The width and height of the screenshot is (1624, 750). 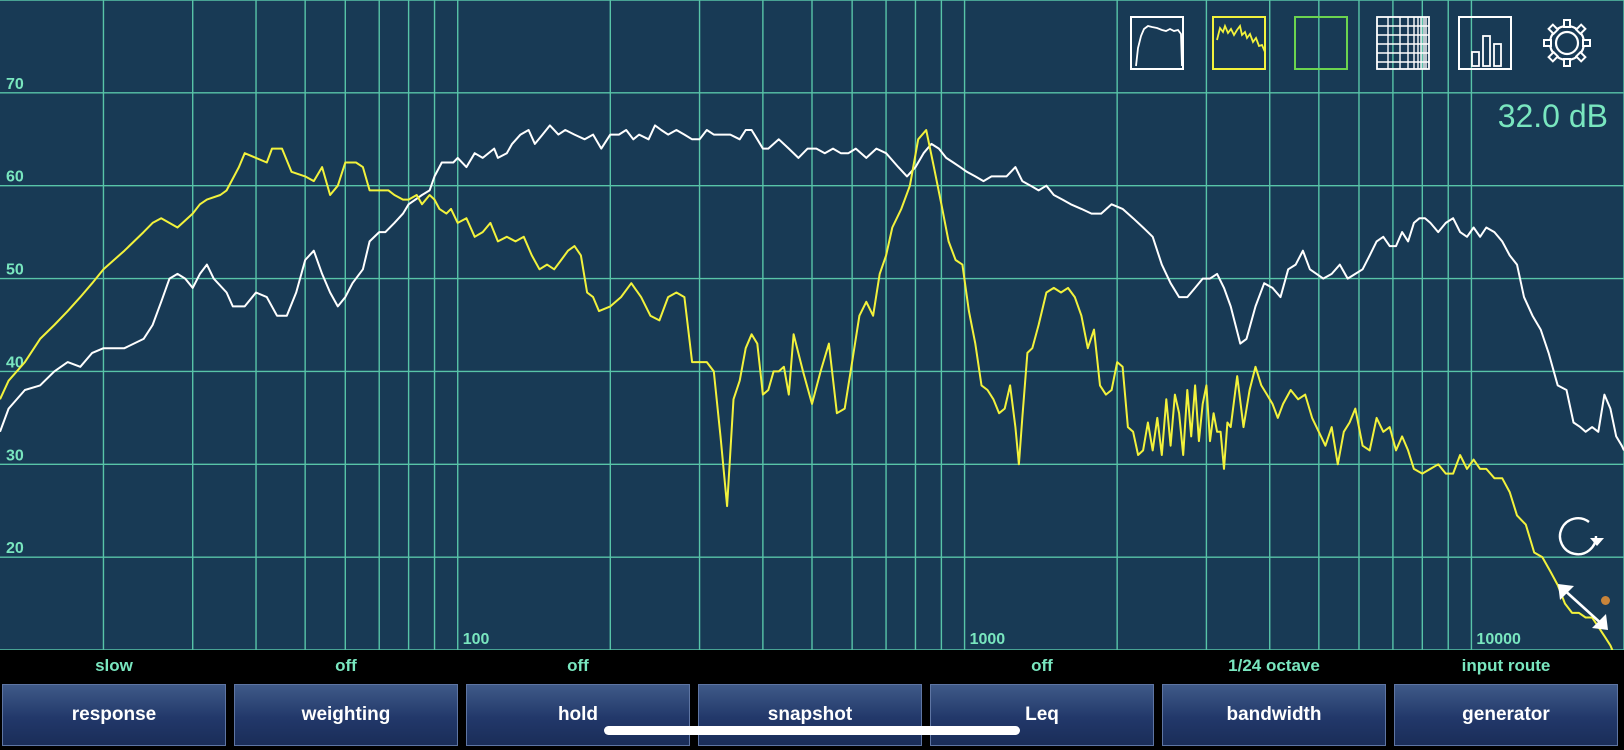 I want to click on leq-value: off, so click(x=1042, y=665).